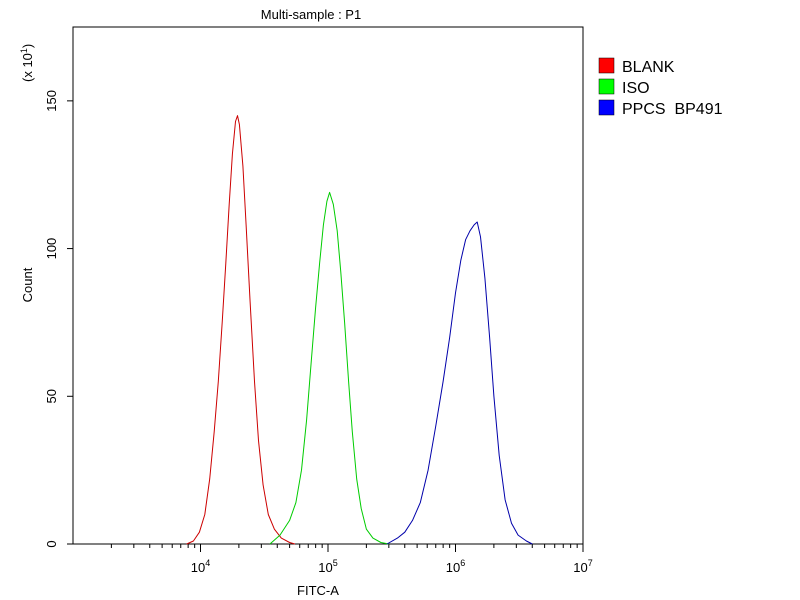  What do you see at coordinates (351, 559) in the screenshot?
I see `x-axis: 10⁴ 10⁵ 10⁶ 10⁷` at bounding box center [351, 559].